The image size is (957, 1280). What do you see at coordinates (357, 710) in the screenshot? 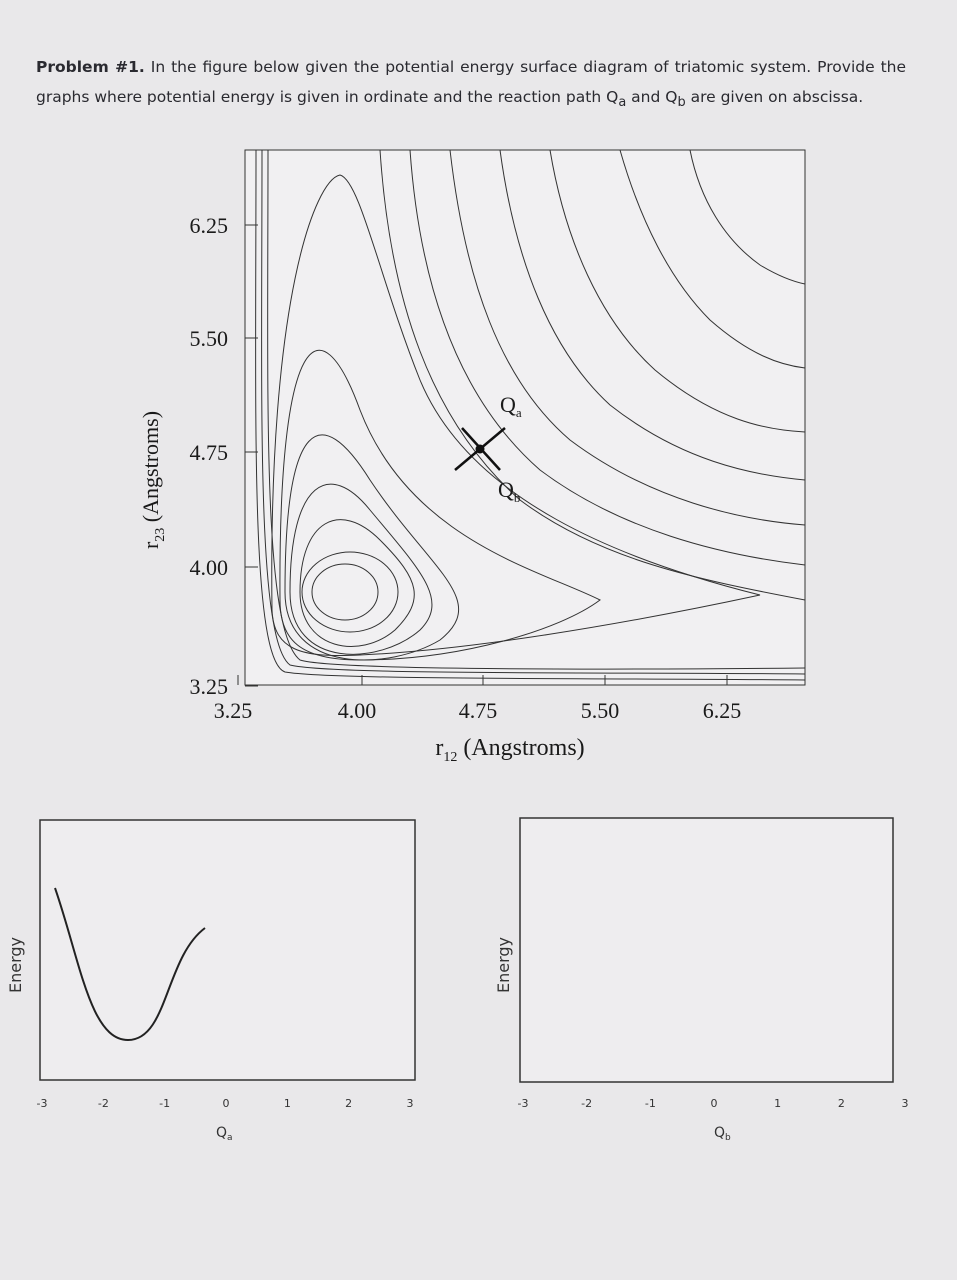
I see `x-tick-label: 4.00` at bounding box center [357, 710].